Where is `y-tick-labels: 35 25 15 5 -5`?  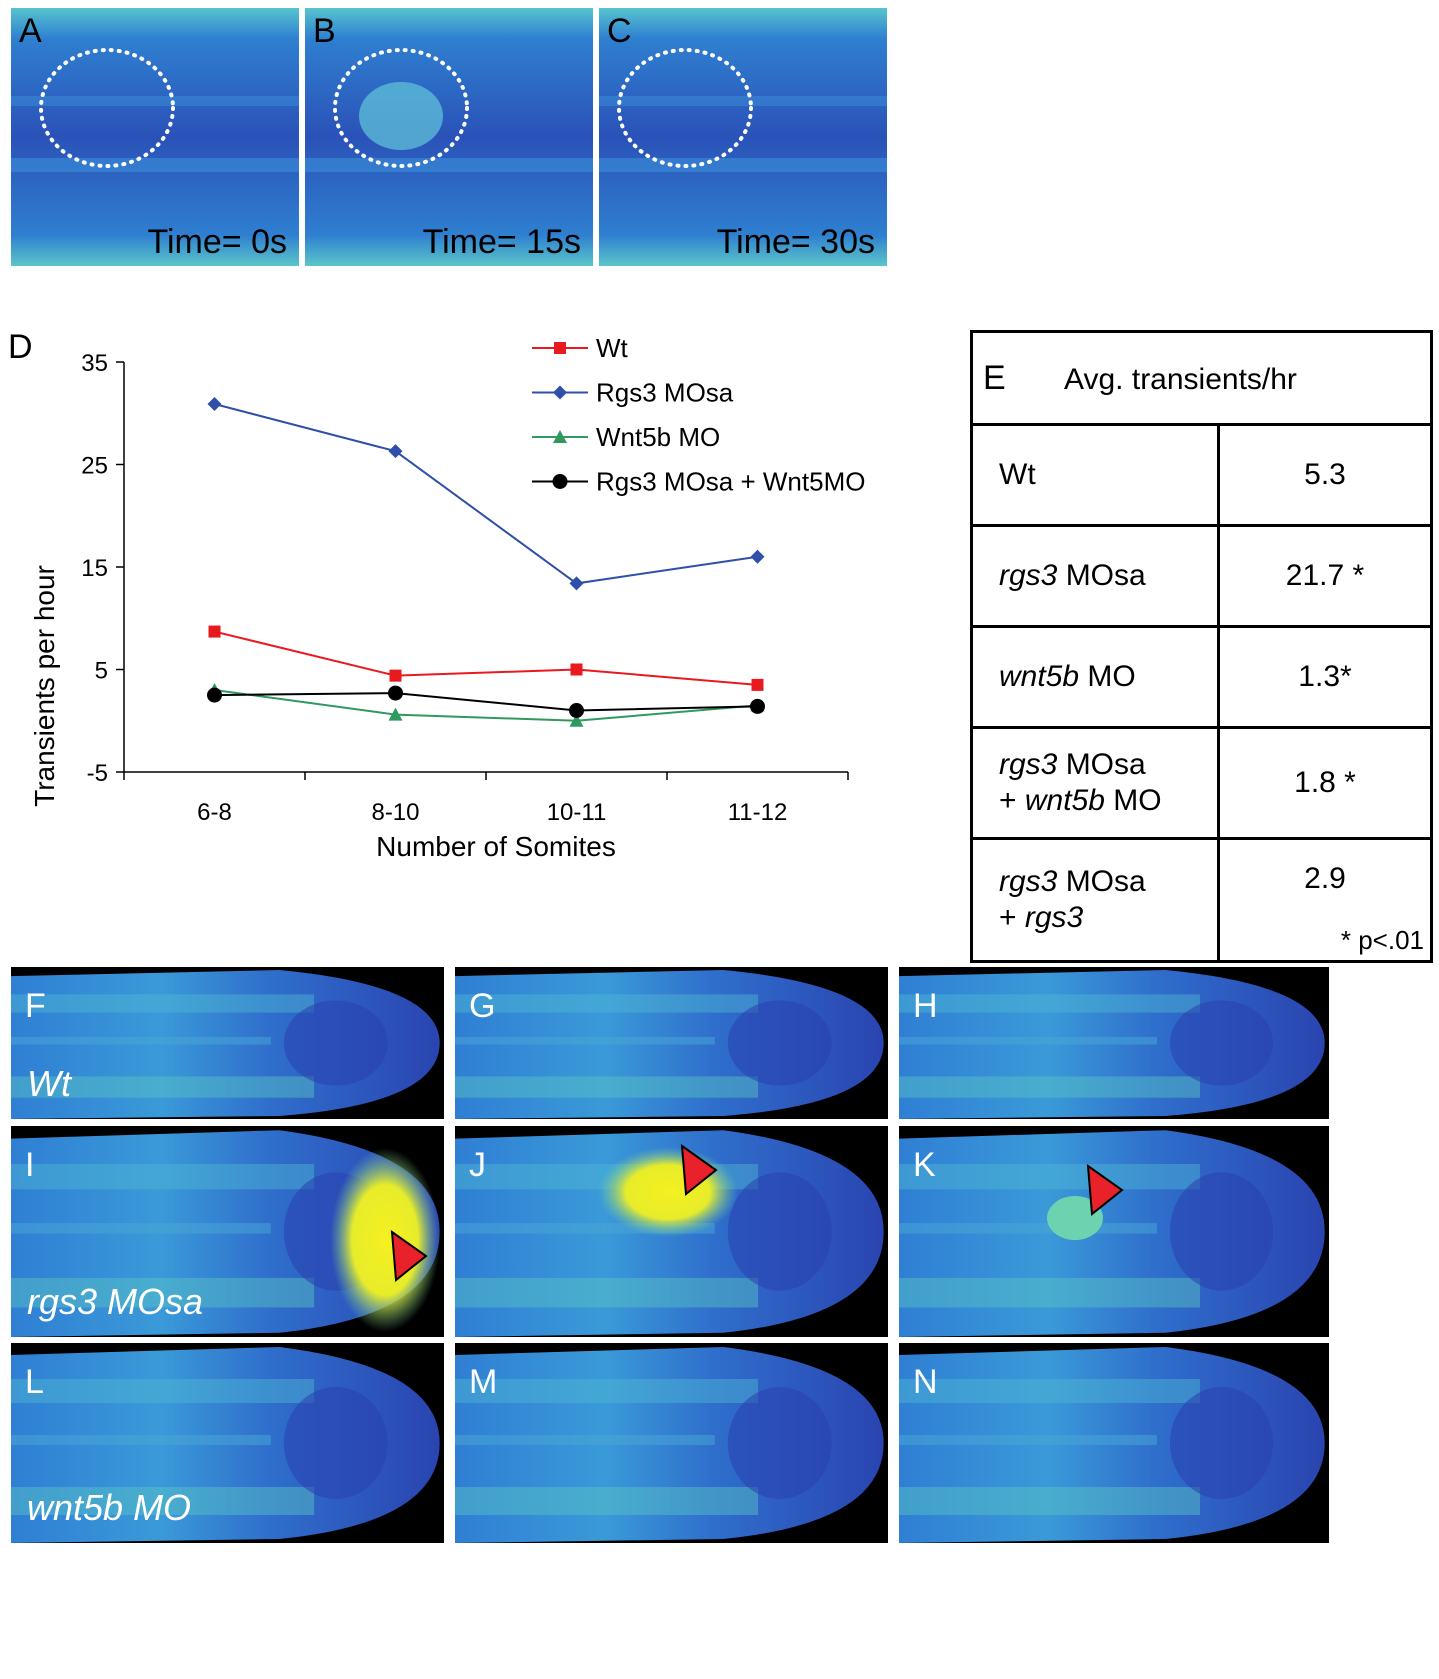 y-tick-labels: 35 25 15 5 -5 is located at coordinates (94, 568).